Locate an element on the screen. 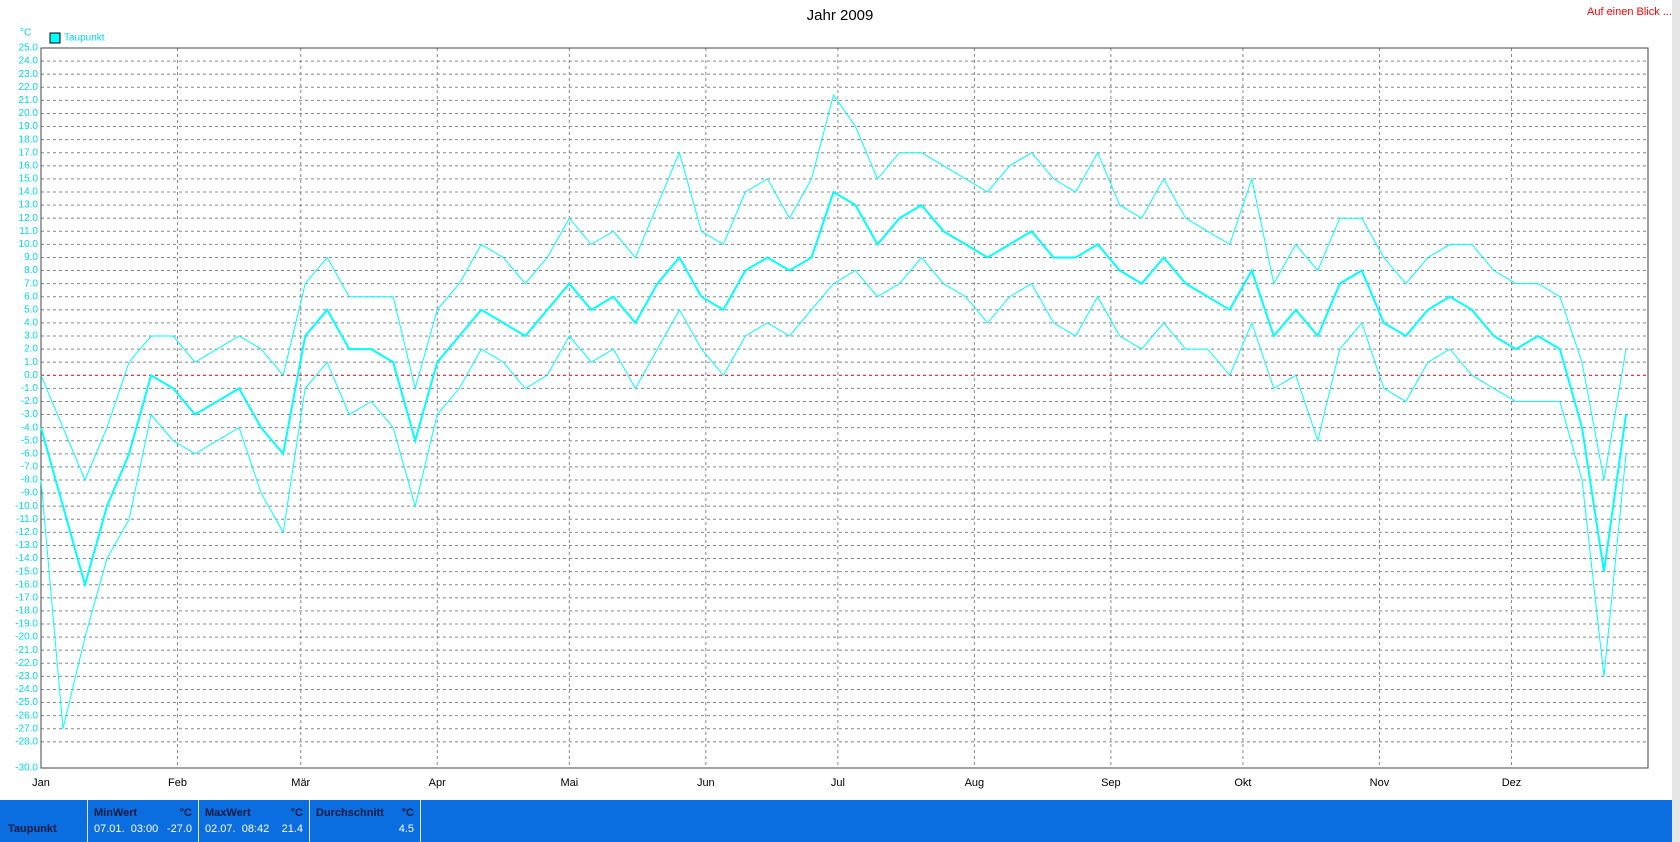  stats-header: MinWert is located at coordinates (116, 813).